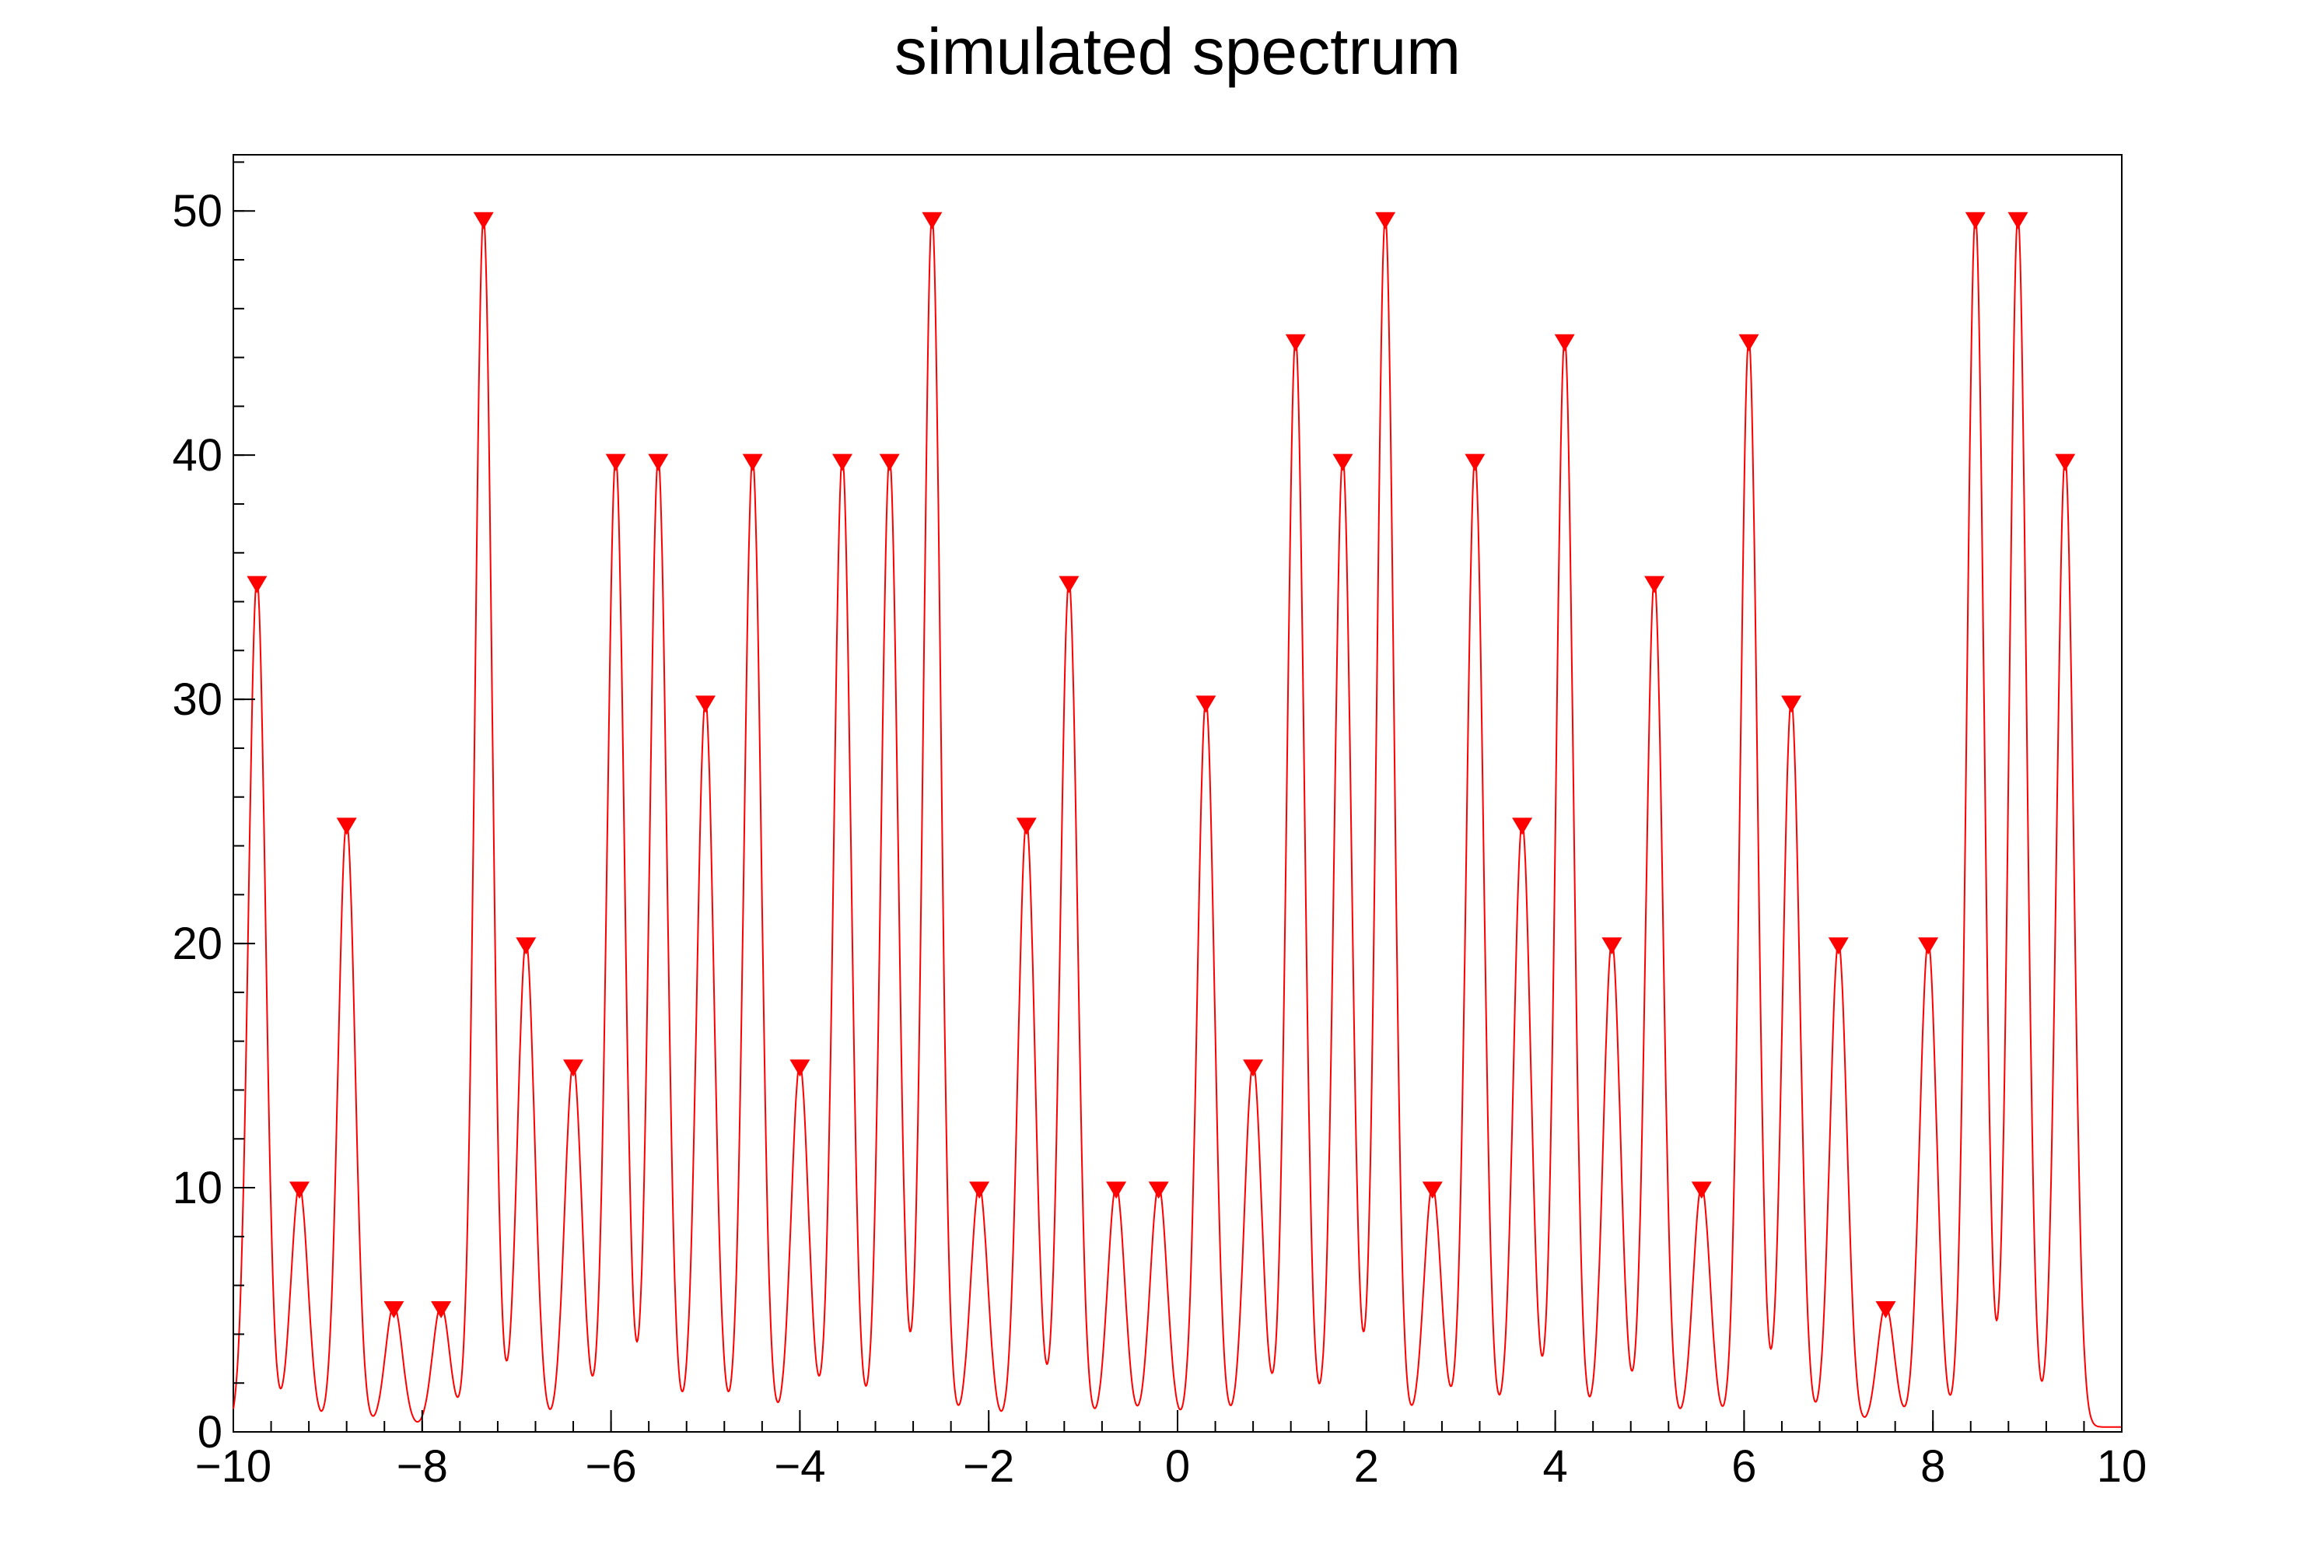 The image size is (2324, 1568). Describe the element at coordinates (423, 1467) in the screenshot. I see `x-tick-label: −8` at that location.